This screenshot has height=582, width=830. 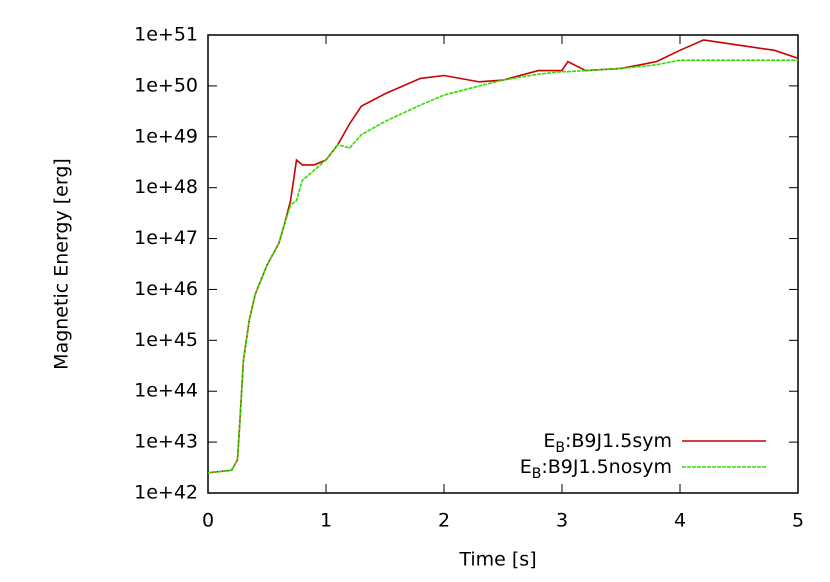 I want to click on legend-label: EB:B9J1.5nosym, so click(x=596, y=469).